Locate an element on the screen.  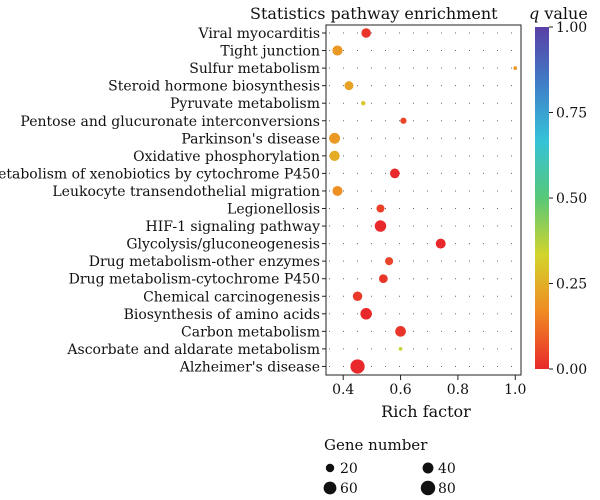
gene-number-legend-title: Gene number is located at coordinates (376, 445).